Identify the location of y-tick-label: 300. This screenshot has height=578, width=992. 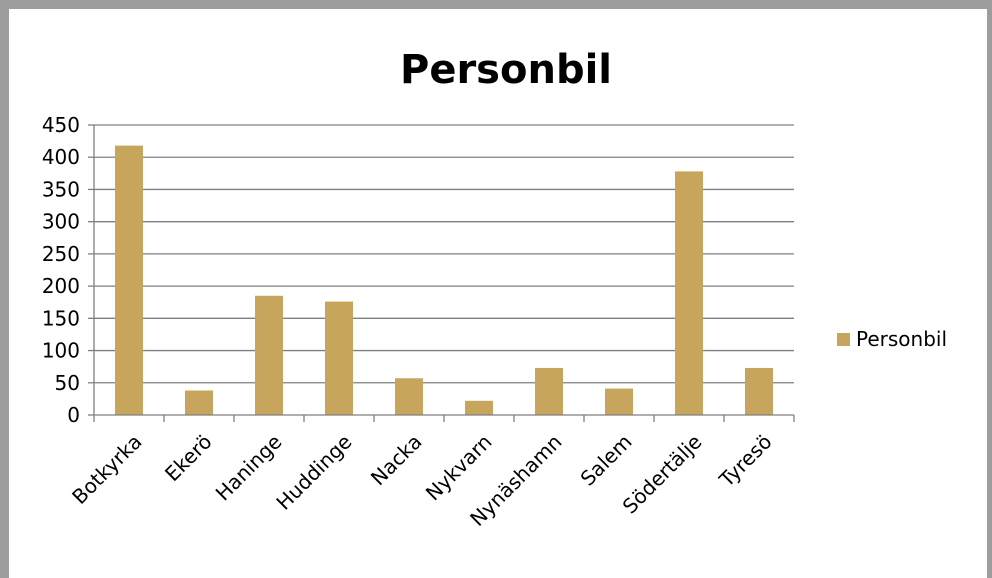
(61, 222).